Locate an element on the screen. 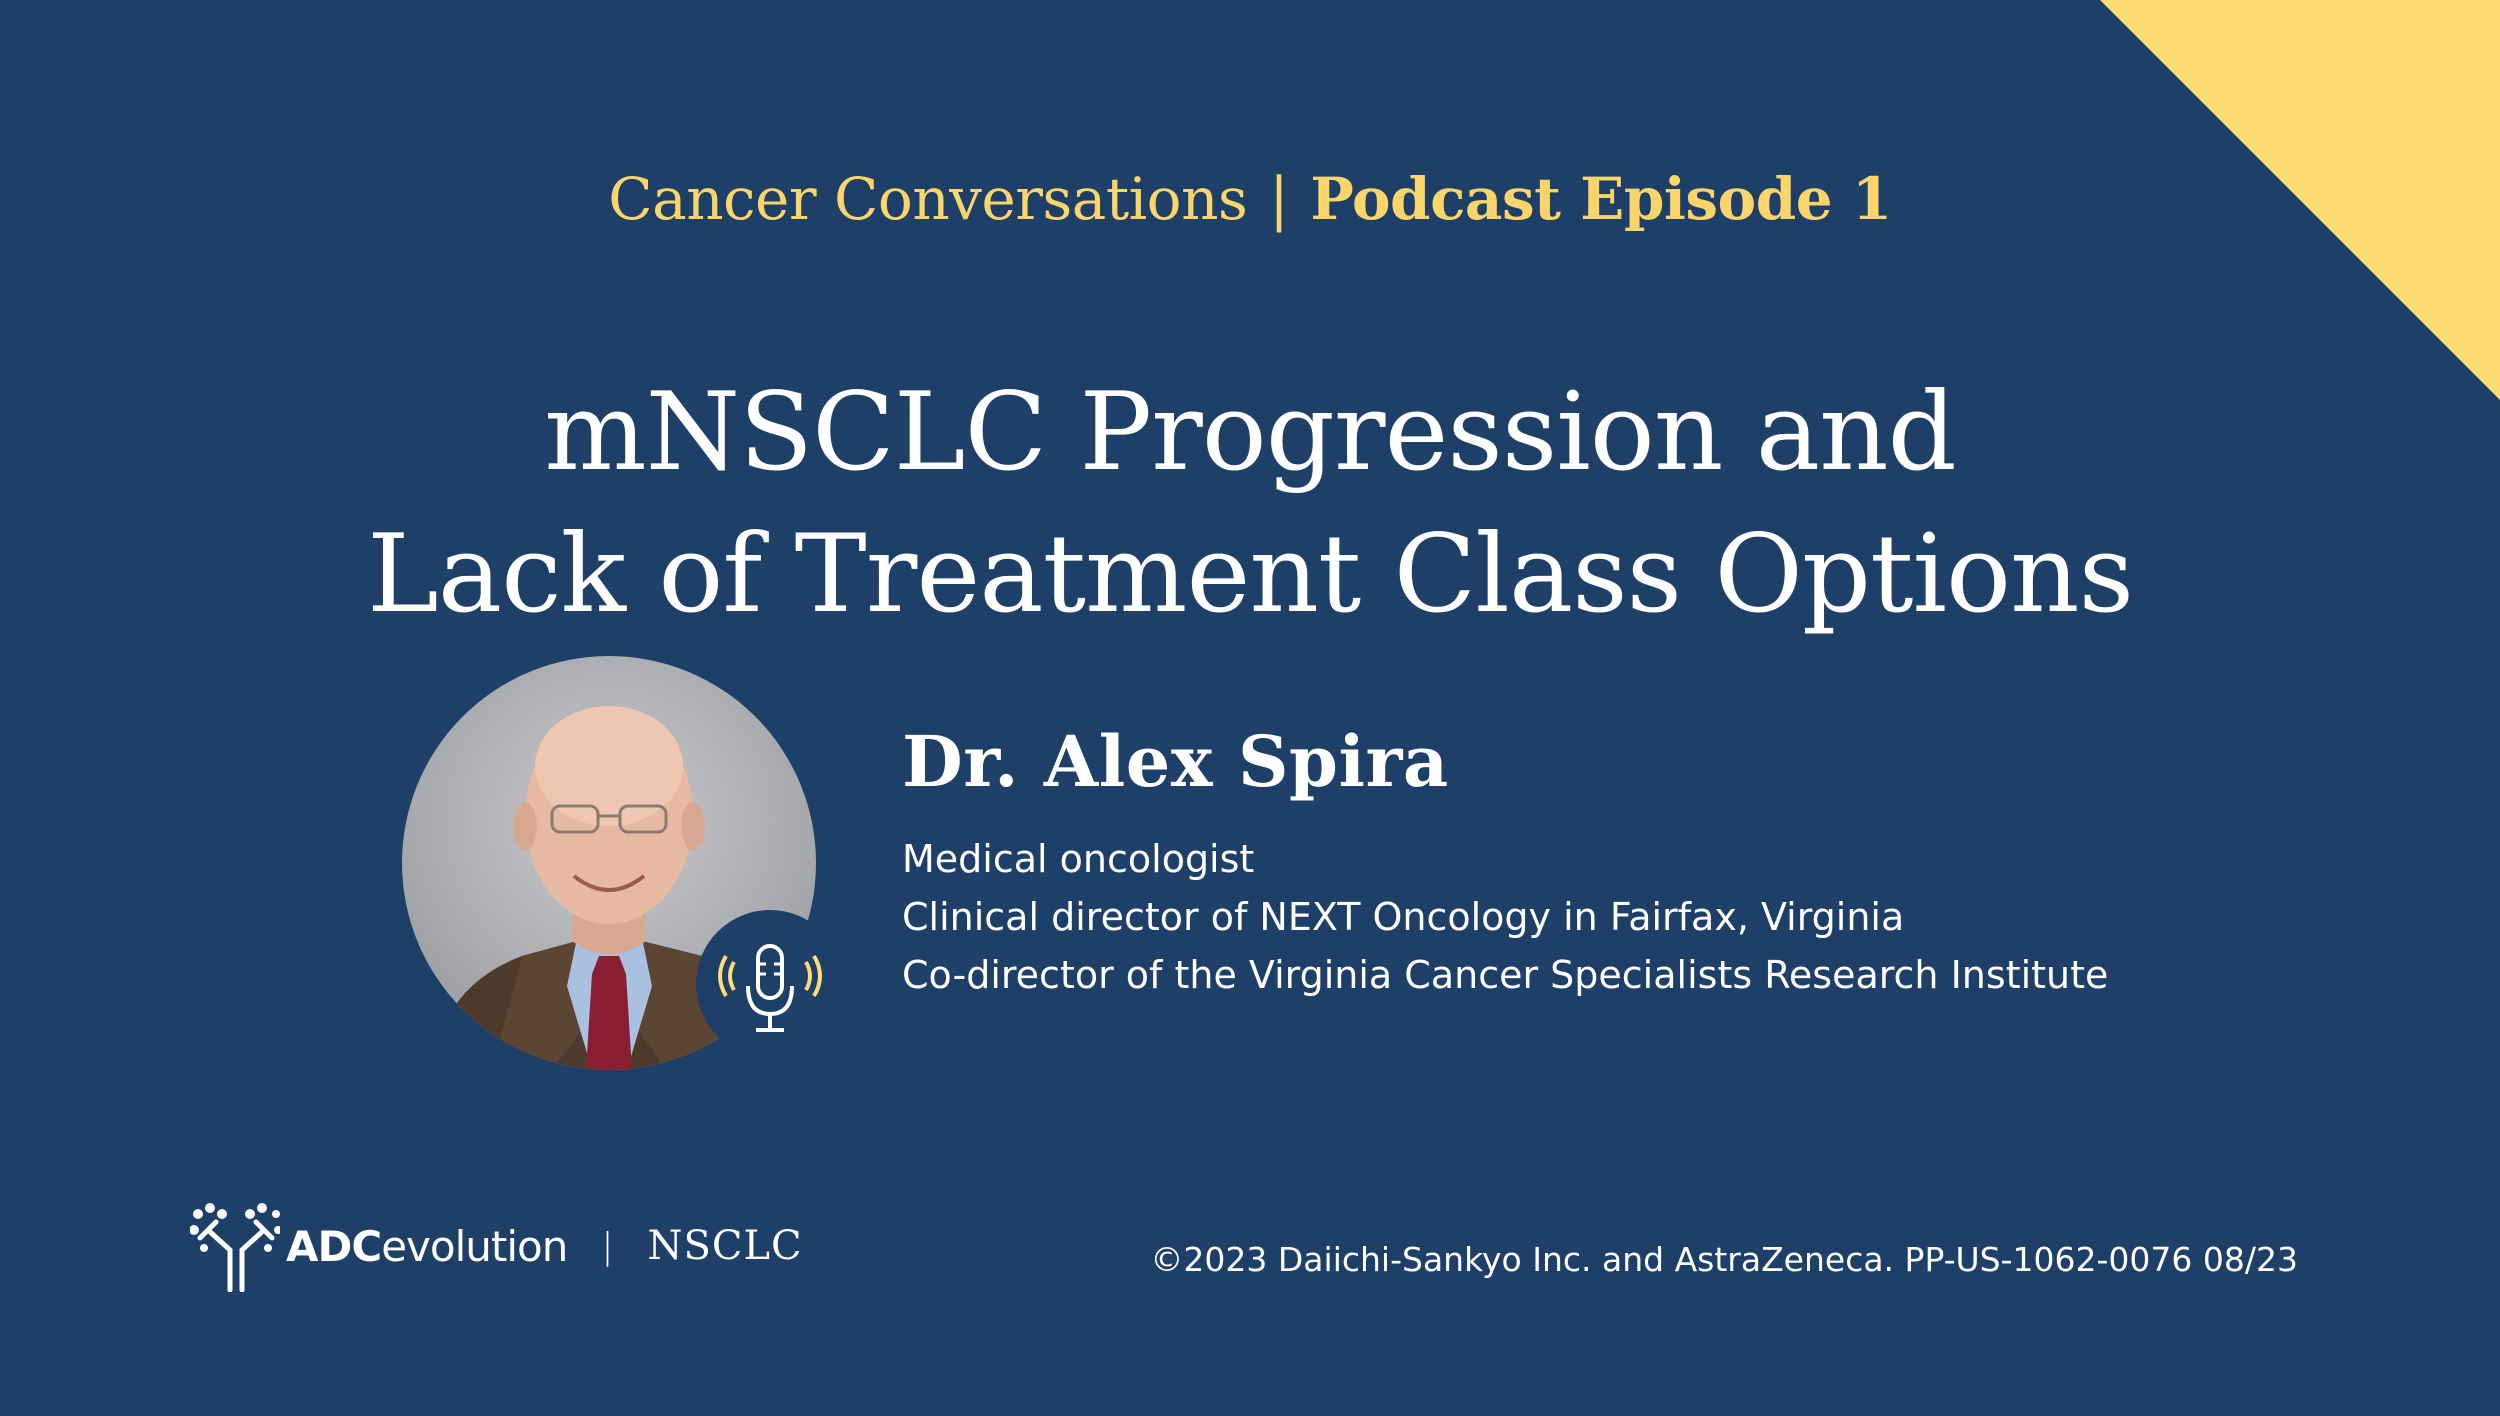 The image size is (2500, 1416). episode-label: Podcast Episode 1 is located at coordinates (1601, 199).